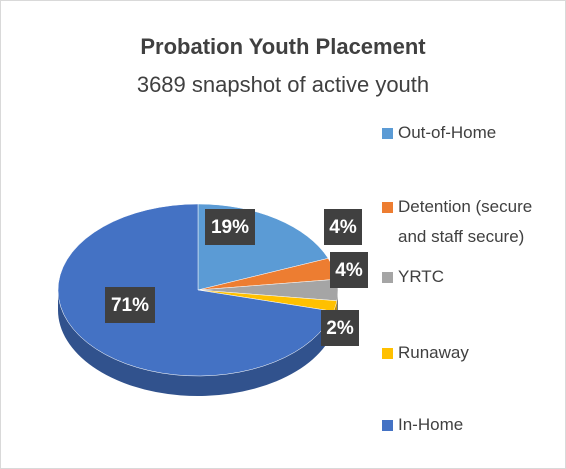  I want to click on data-label: 71%, so click(130, 305).